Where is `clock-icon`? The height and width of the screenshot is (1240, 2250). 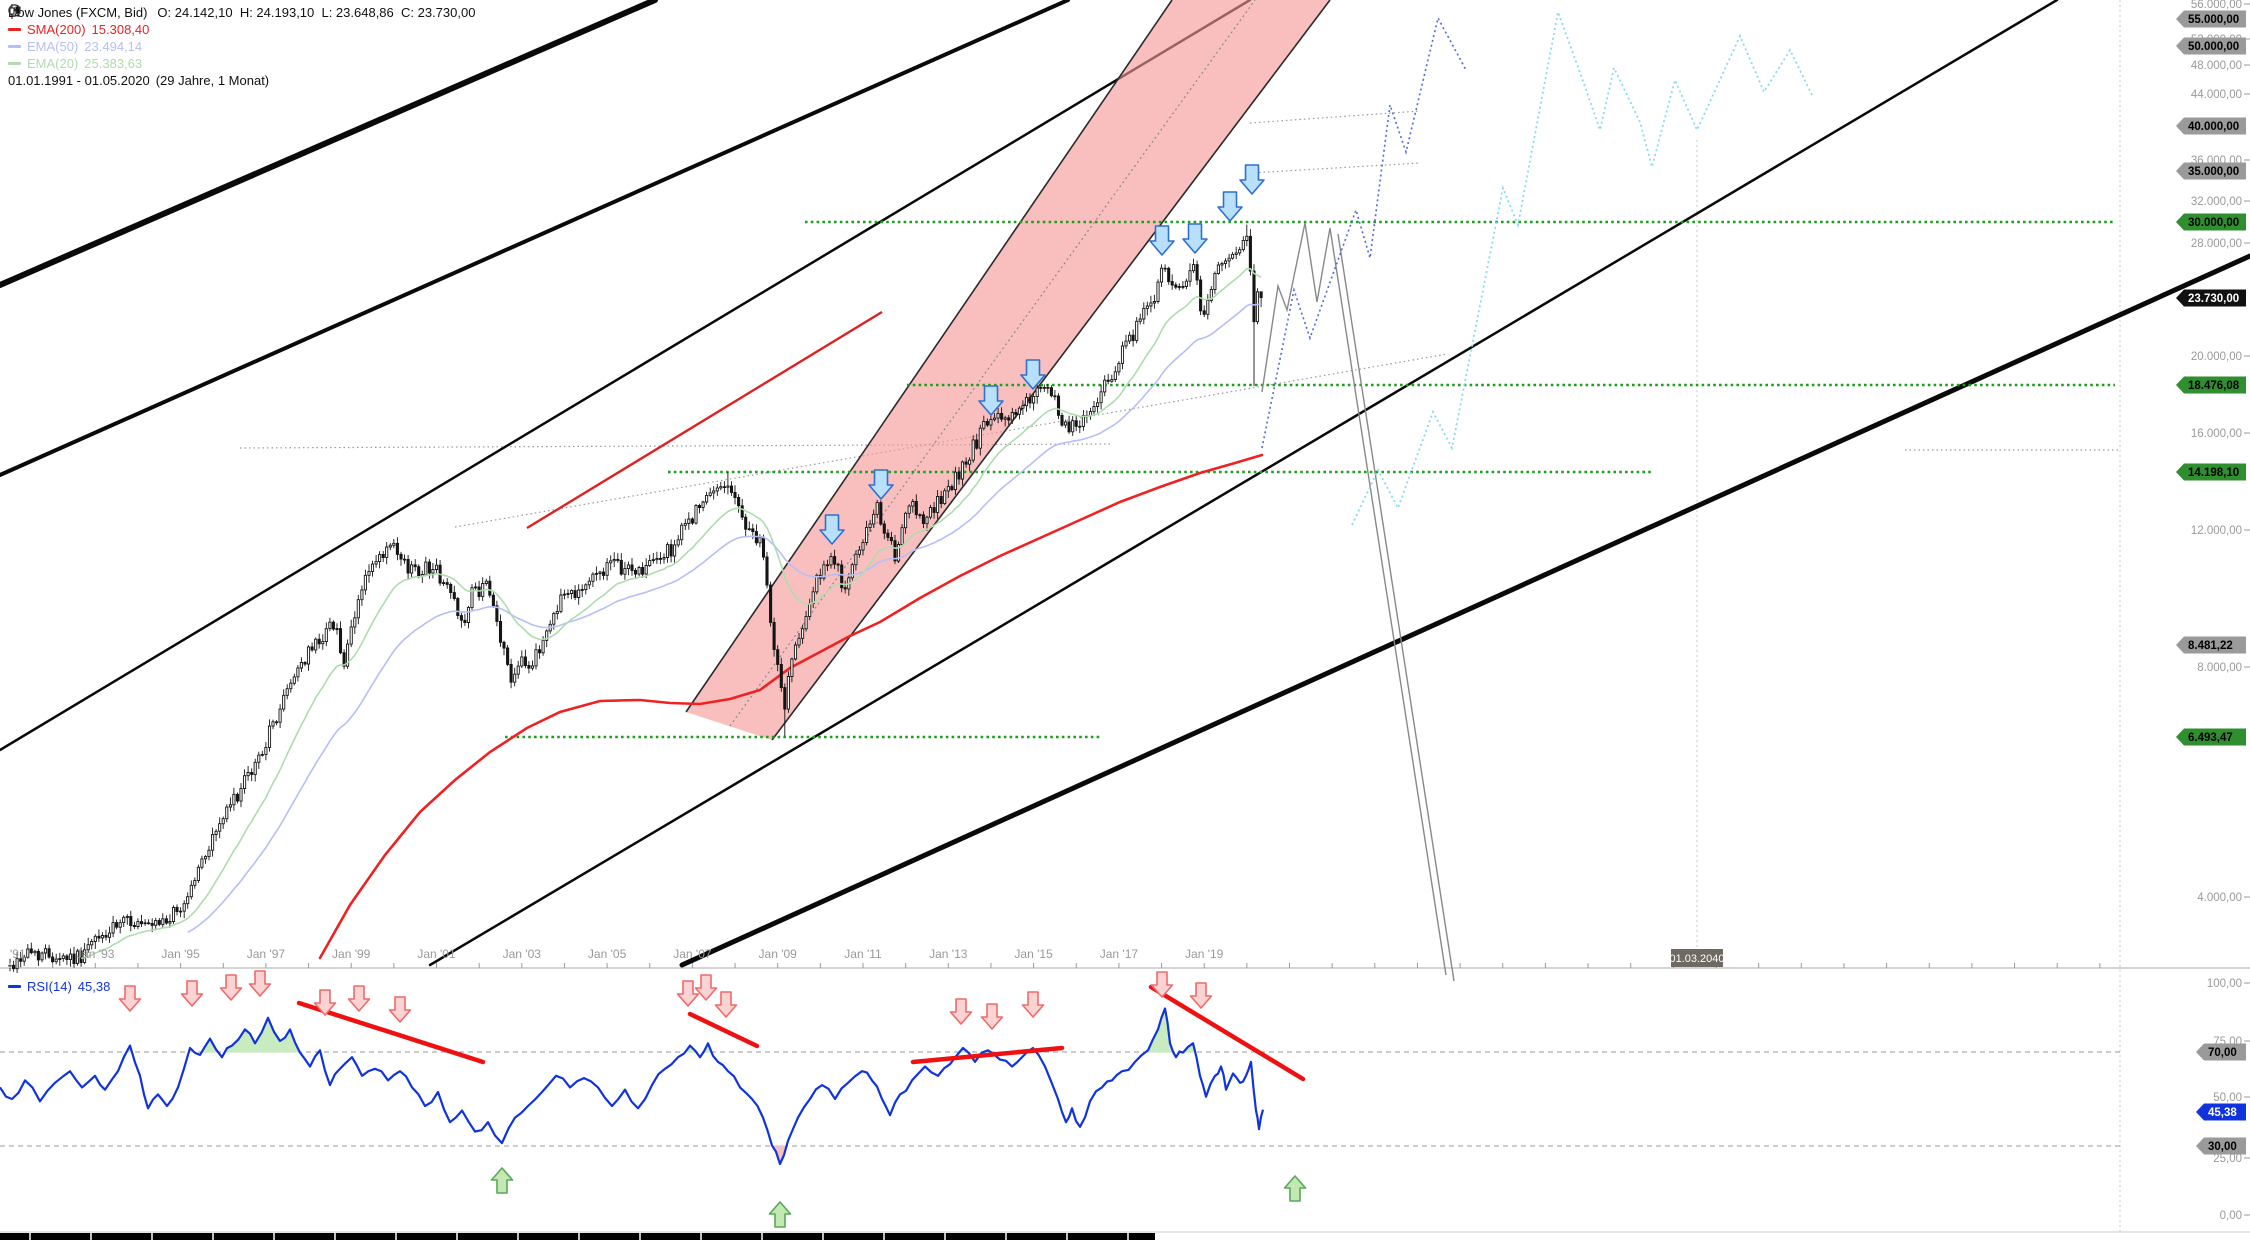 clock-icon is located at coordinates (14, 10).